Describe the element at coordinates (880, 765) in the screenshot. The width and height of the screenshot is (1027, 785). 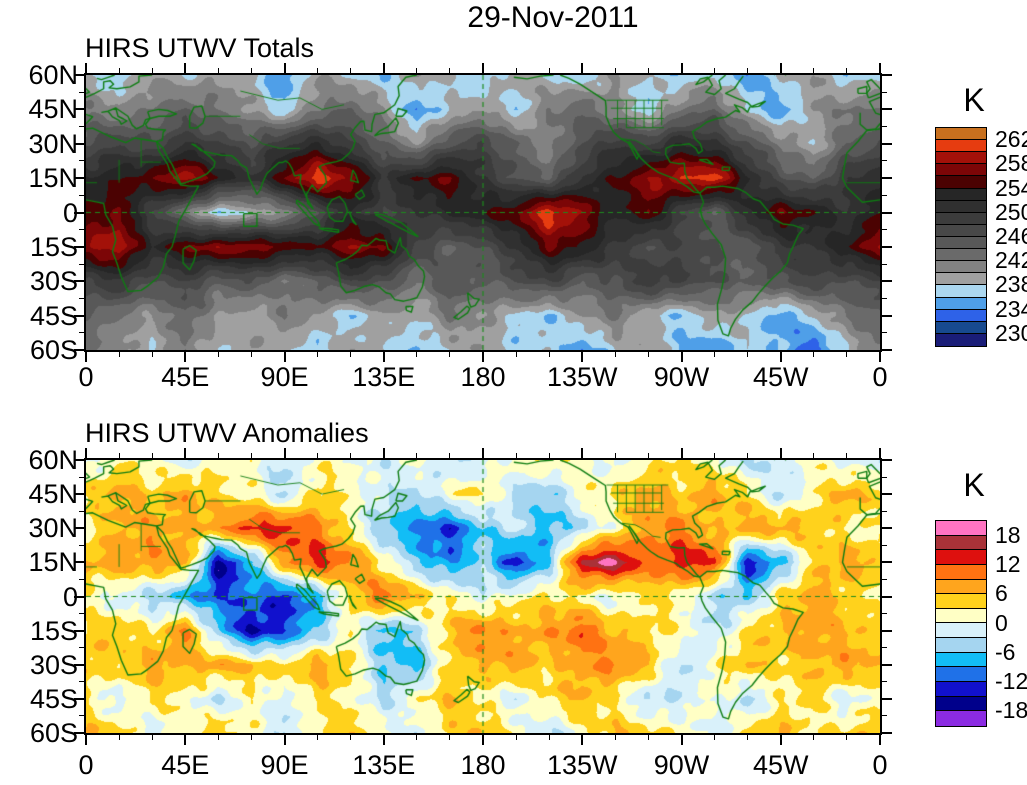
I see `x-axis-tick-label: 0` at that location.